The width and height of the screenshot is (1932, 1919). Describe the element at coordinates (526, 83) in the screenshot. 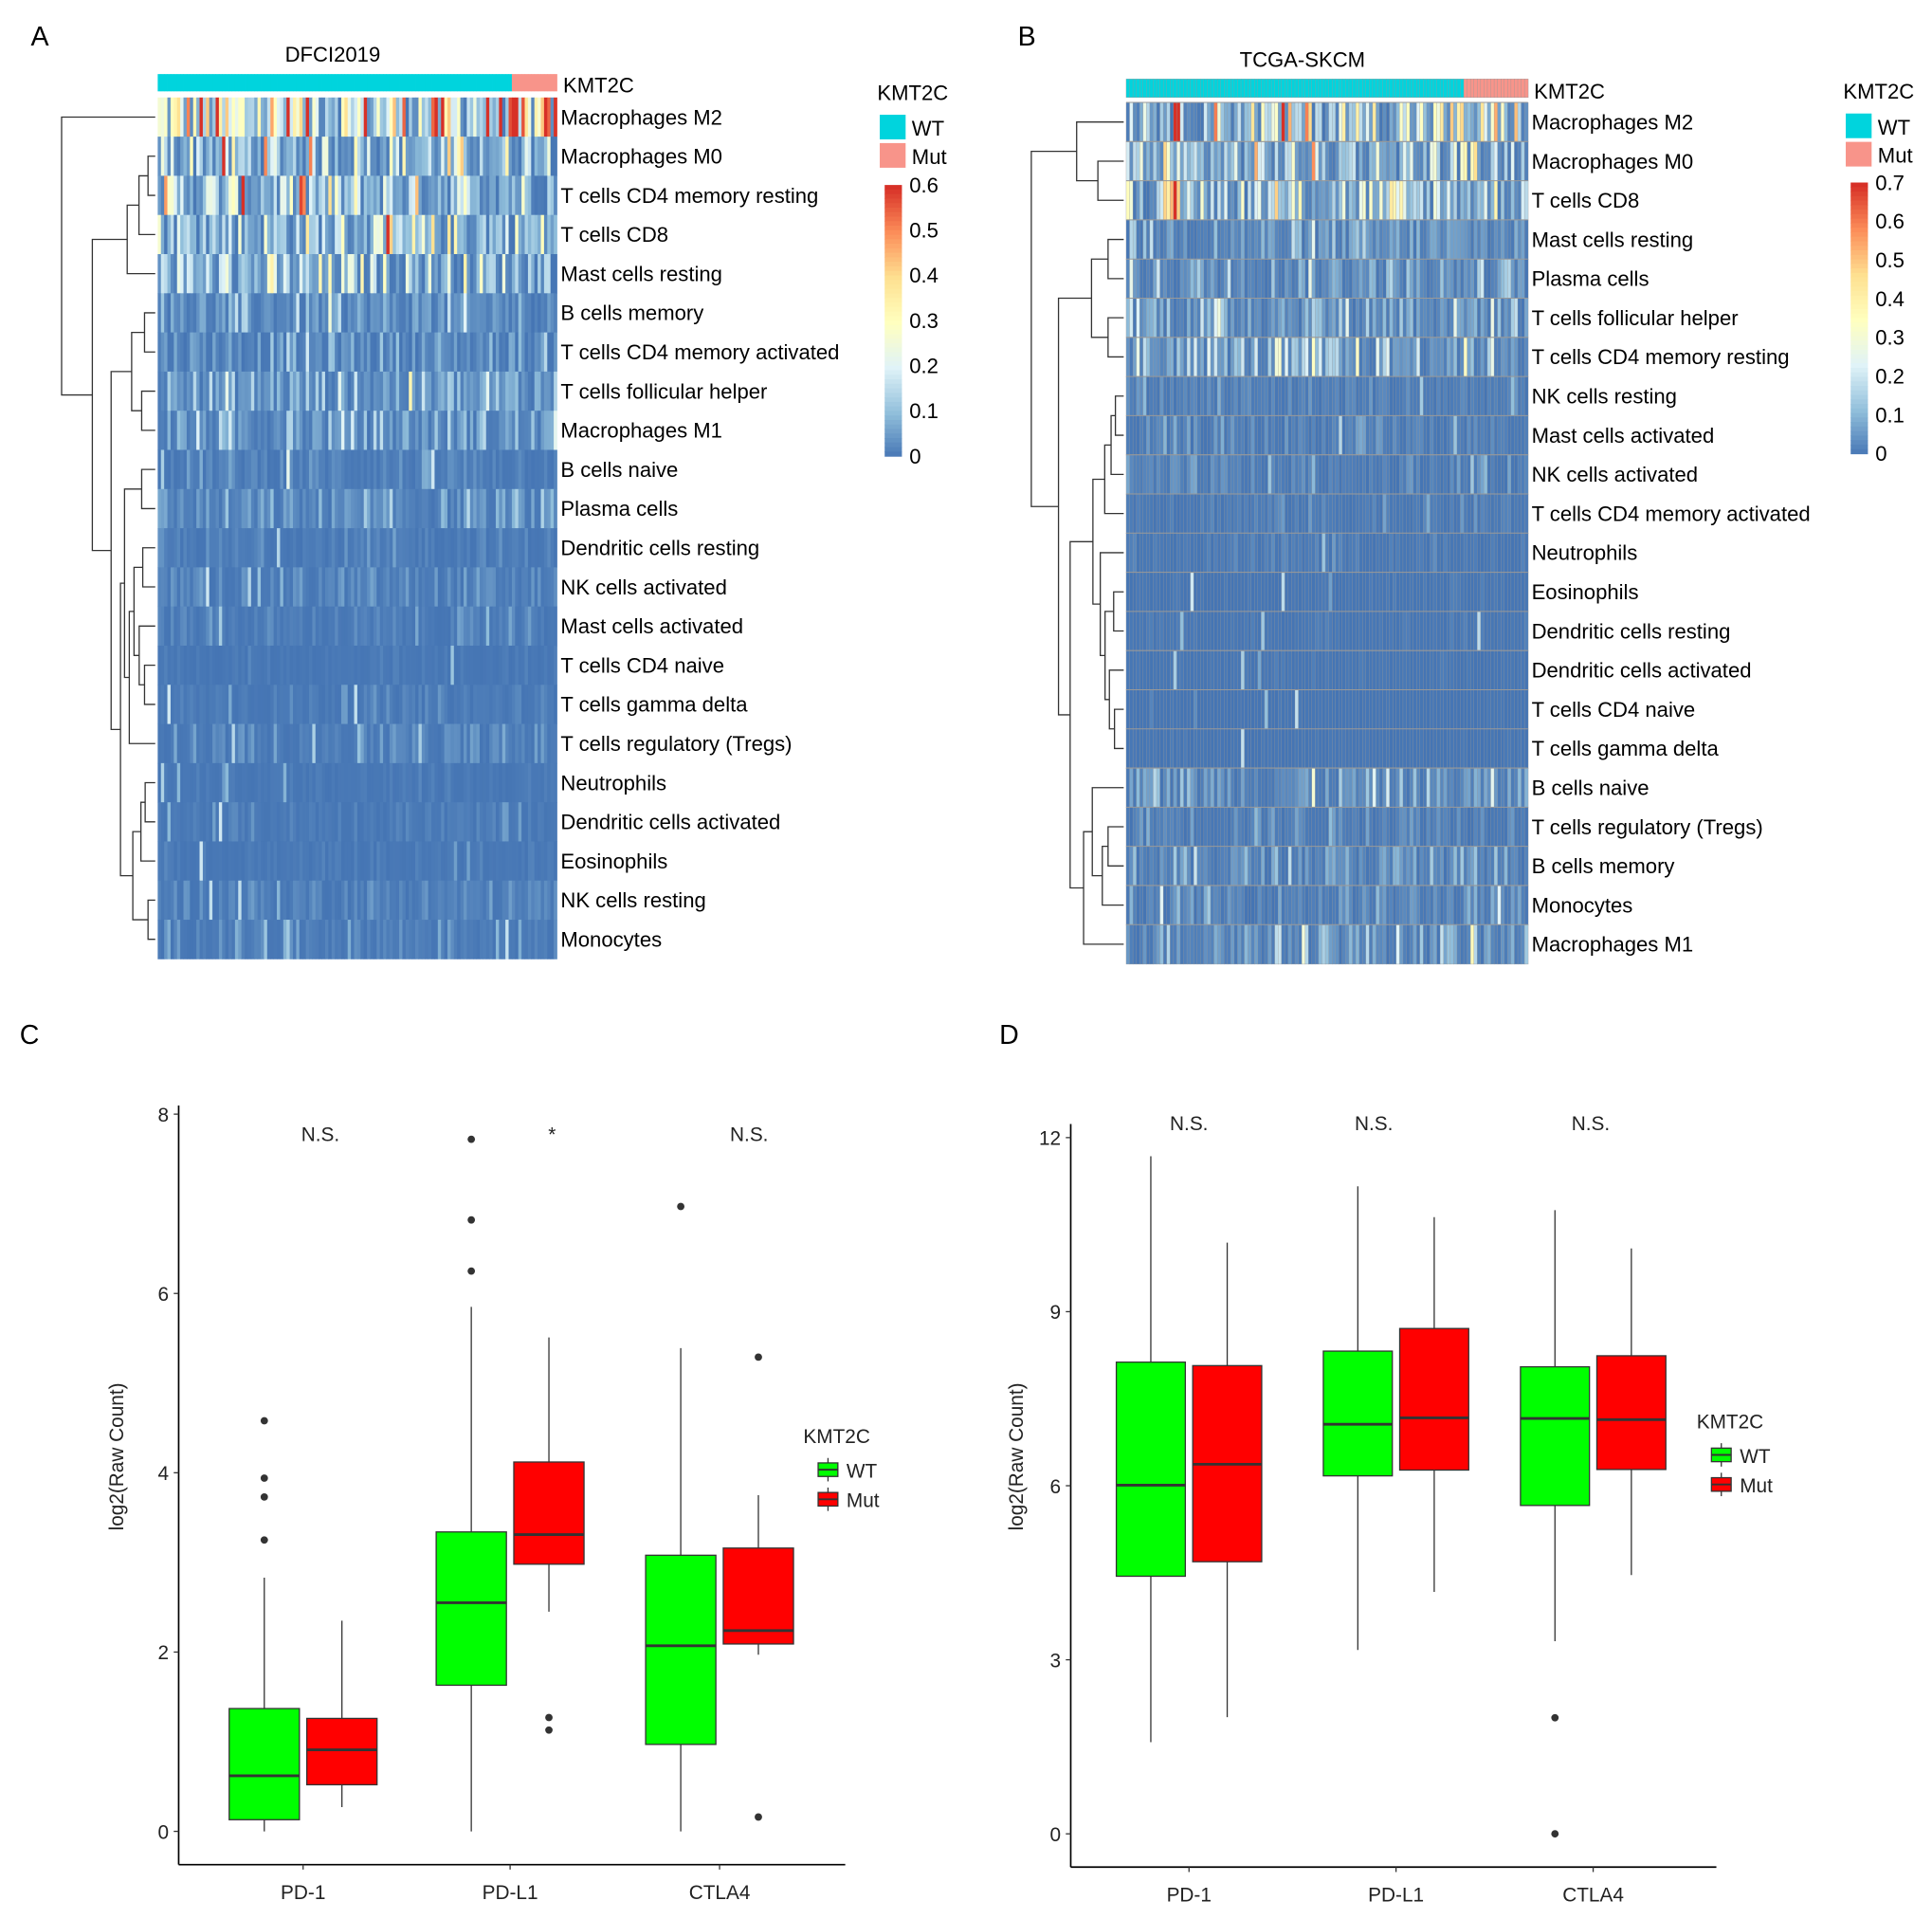

I see `annotation-cell-mut` at that location.